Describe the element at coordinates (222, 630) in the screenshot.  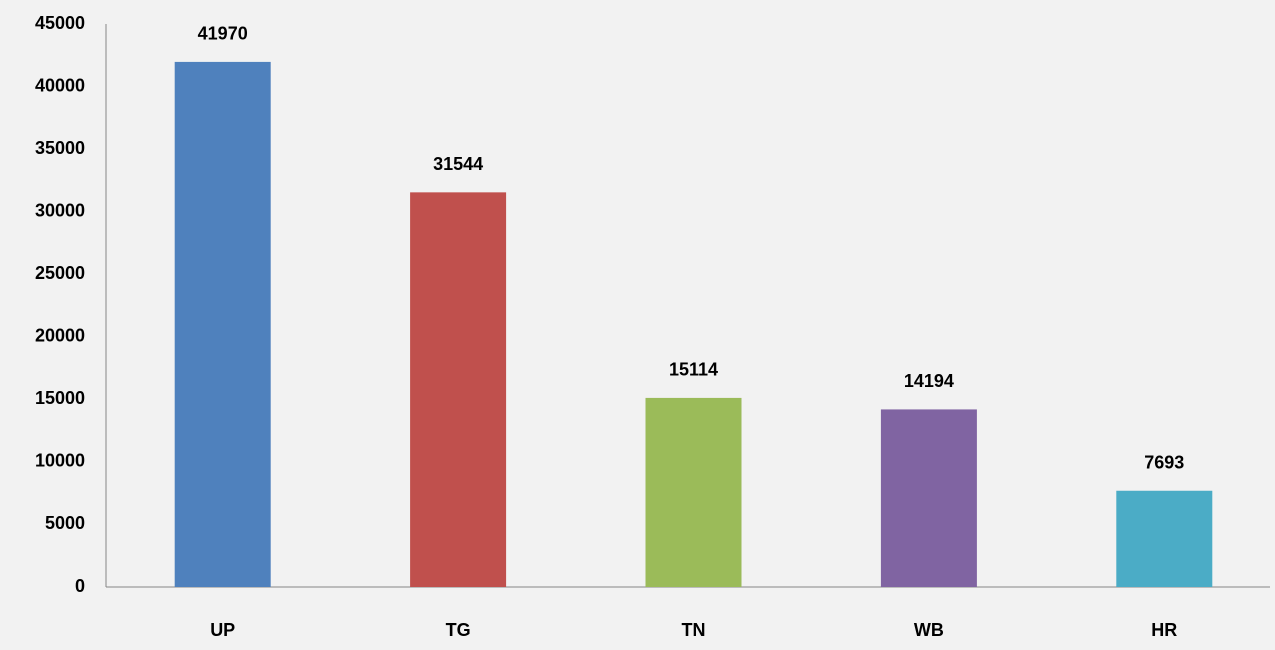
I see `x-tick-label: UP` at that location.